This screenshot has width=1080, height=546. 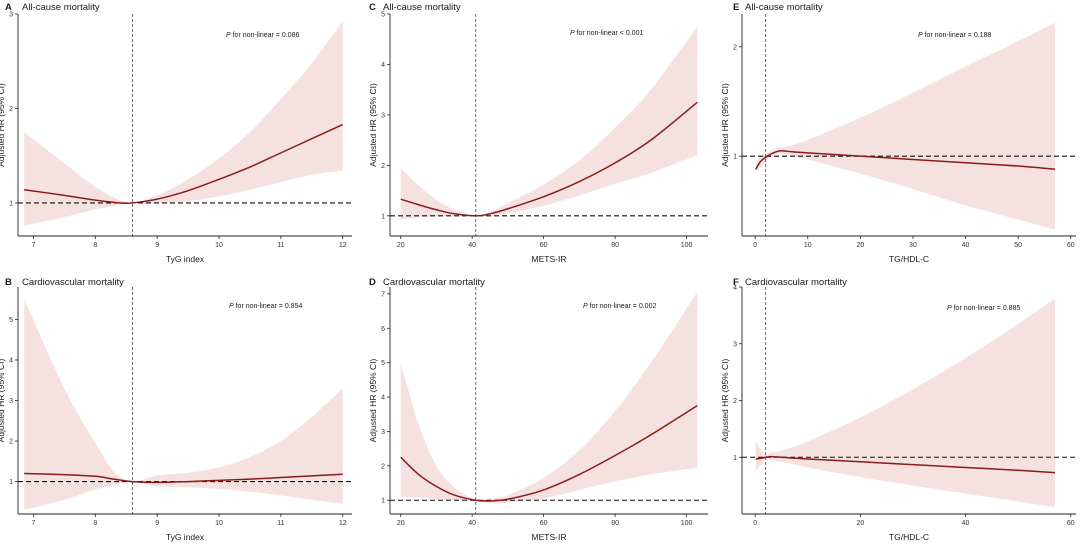 I want to click on panel-letter: B, so click(x=8, y=282).